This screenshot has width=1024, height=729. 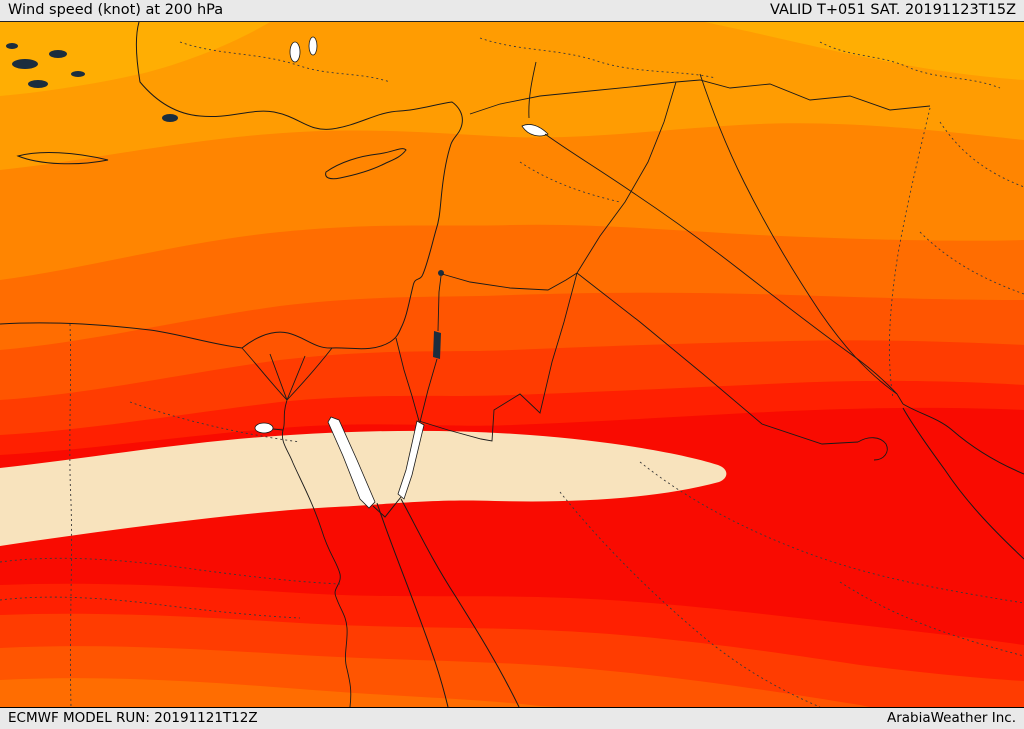 What do you see at coordinates (280, 692) in the screenshot?
I see `wind-band-4-lower` at bounding box center [280, 692].